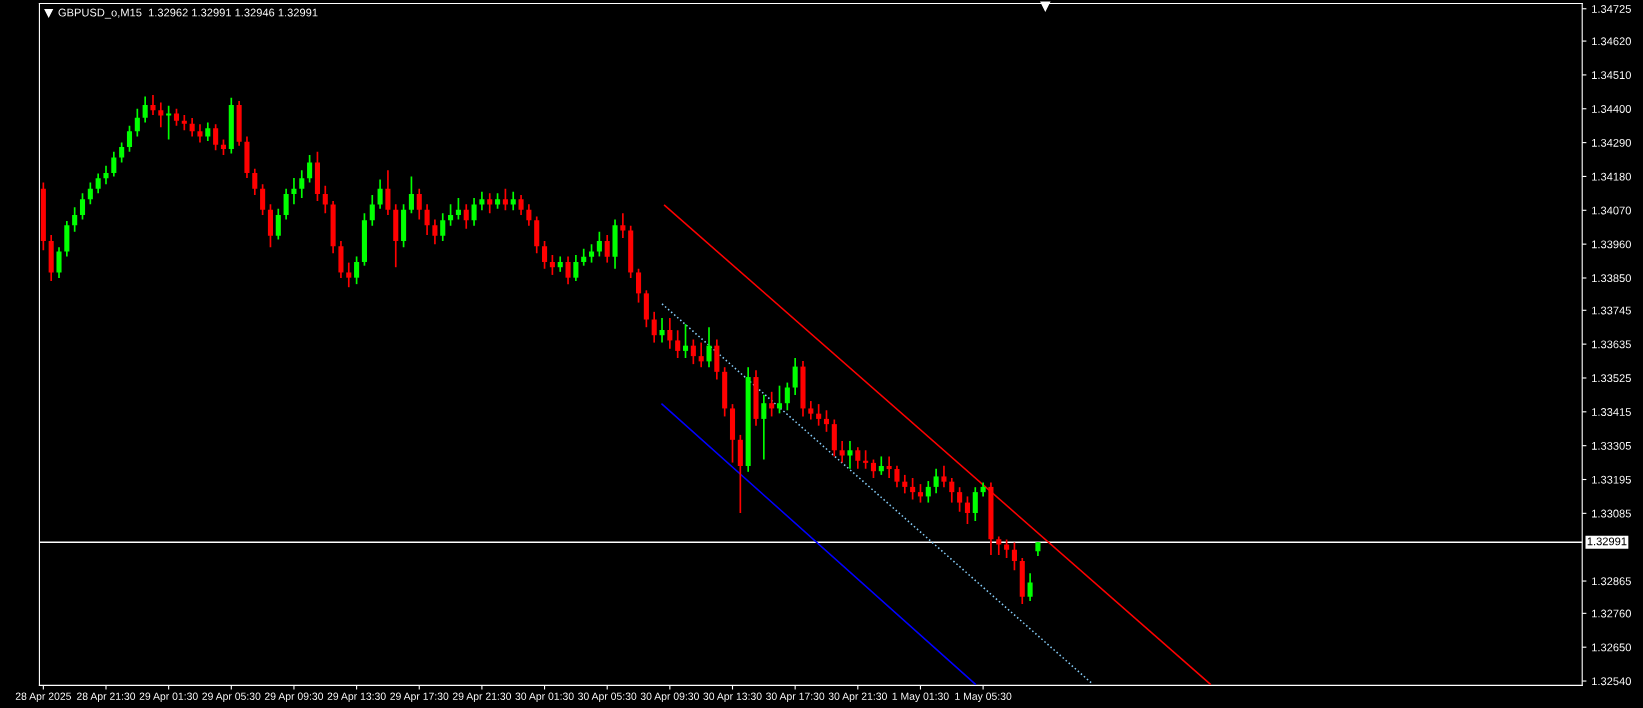 This screenshot has width=1643, height=708. Describe the element at coordinates (231, 697) in the screenshot. I see `x-tick-label: 29 Apr 05:30` at that location.